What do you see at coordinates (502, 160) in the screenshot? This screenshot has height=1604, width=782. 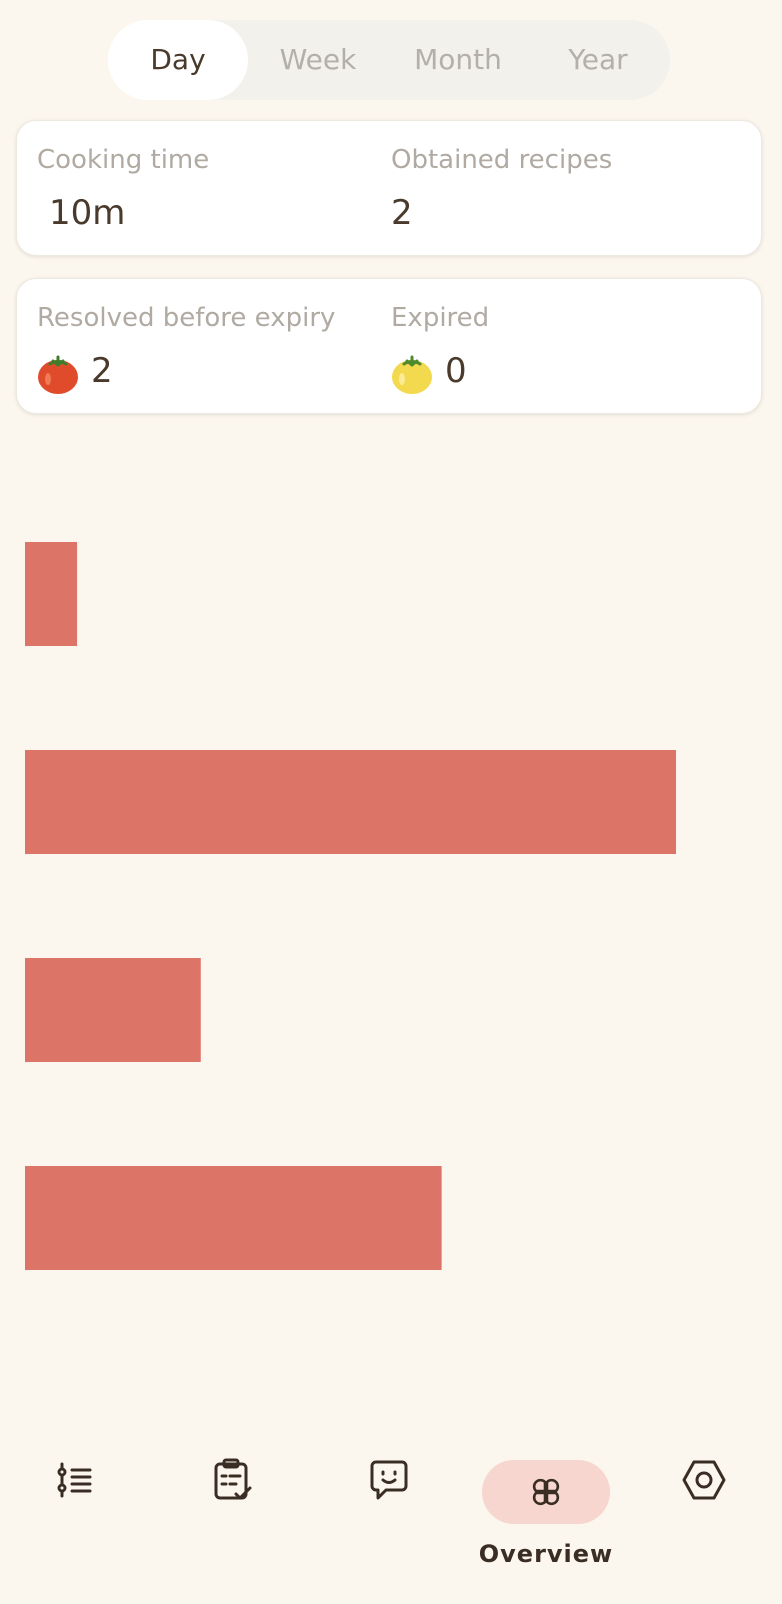 I see `obtained-recipes-label: Obtained recipes` at bounding box center [502, 160].